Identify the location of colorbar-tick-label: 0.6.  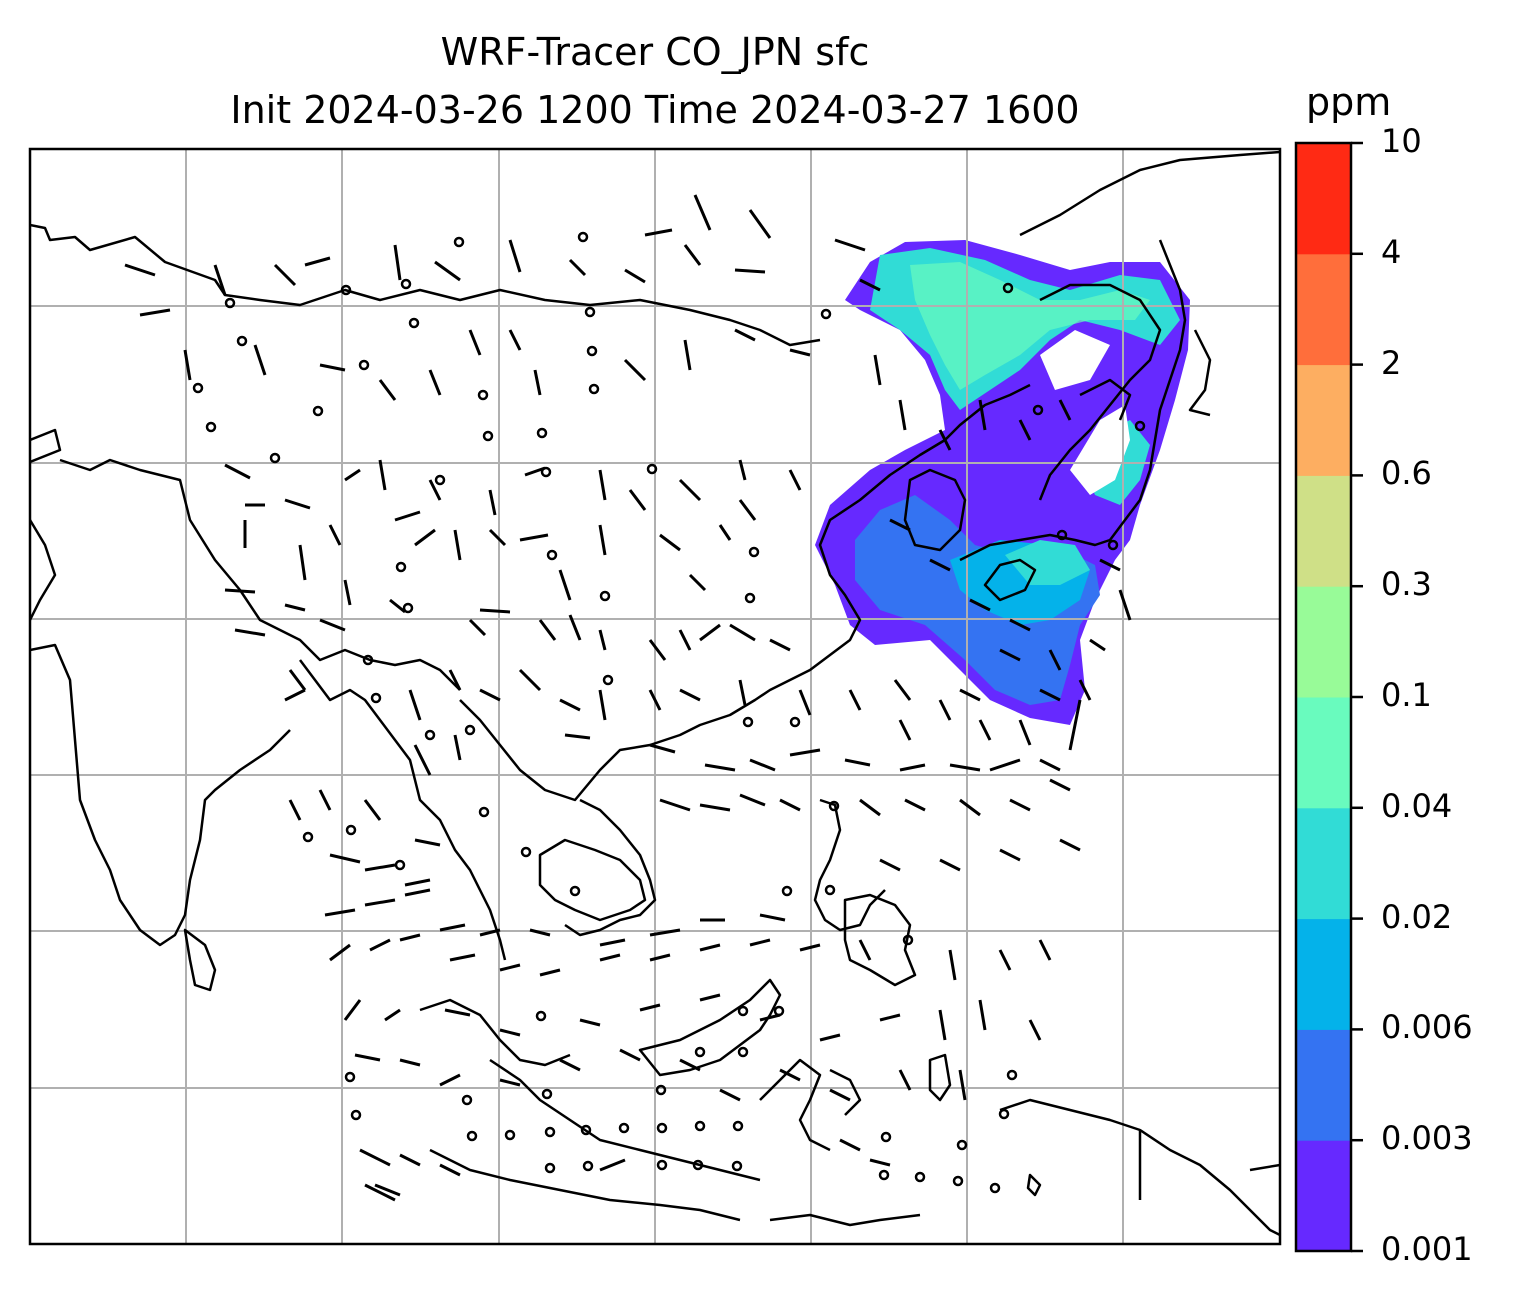
(1406, 473).